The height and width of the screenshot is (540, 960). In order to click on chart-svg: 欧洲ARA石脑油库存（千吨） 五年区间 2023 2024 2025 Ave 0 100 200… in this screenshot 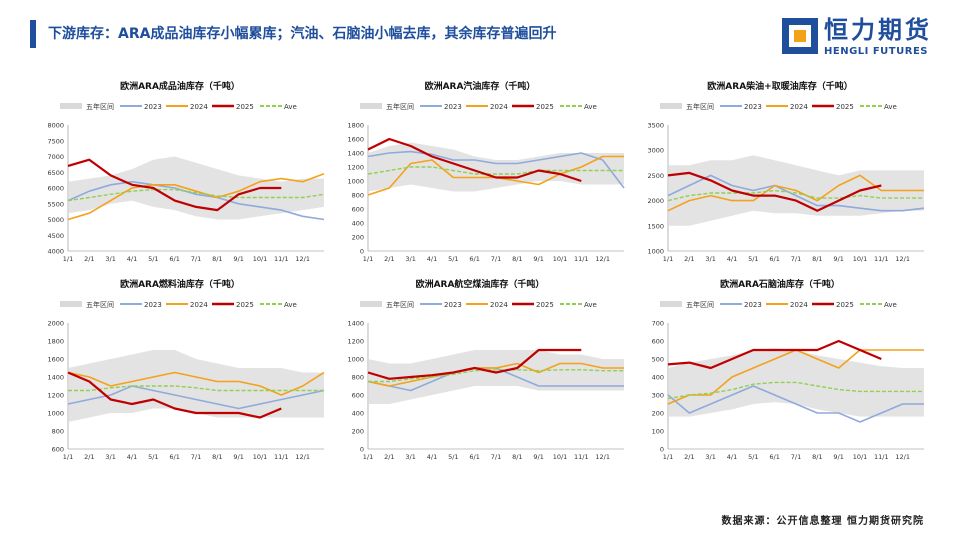, I will do `click(788, 369)`.